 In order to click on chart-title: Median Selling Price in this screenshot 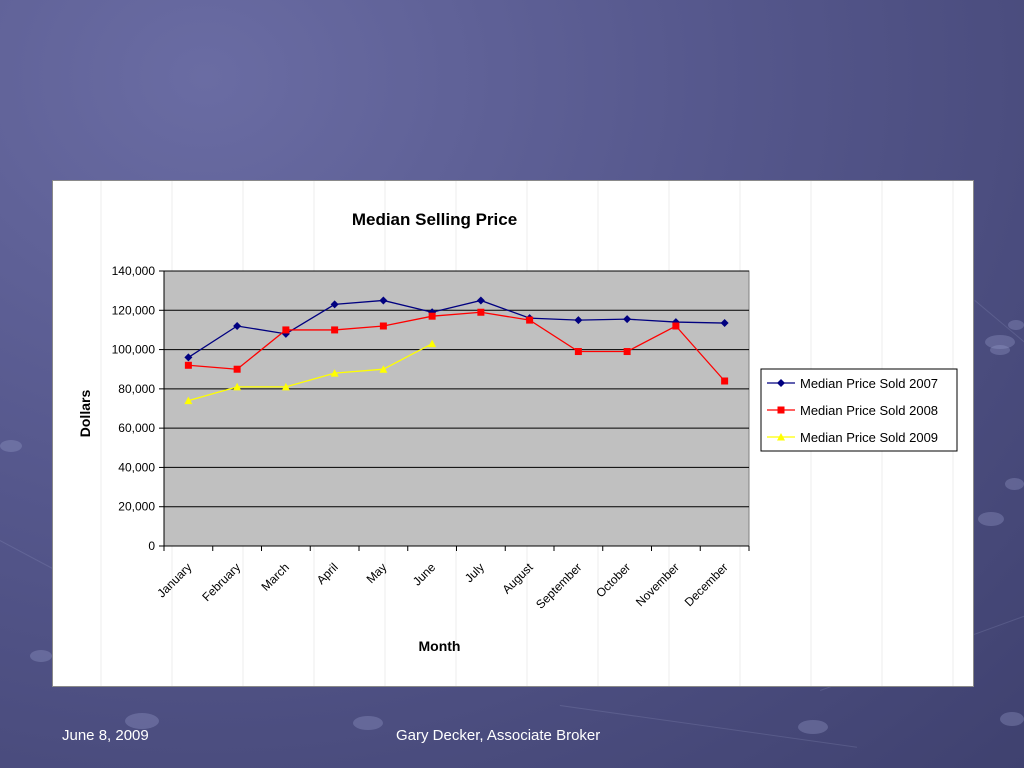, I will do `click(434, 219)`.